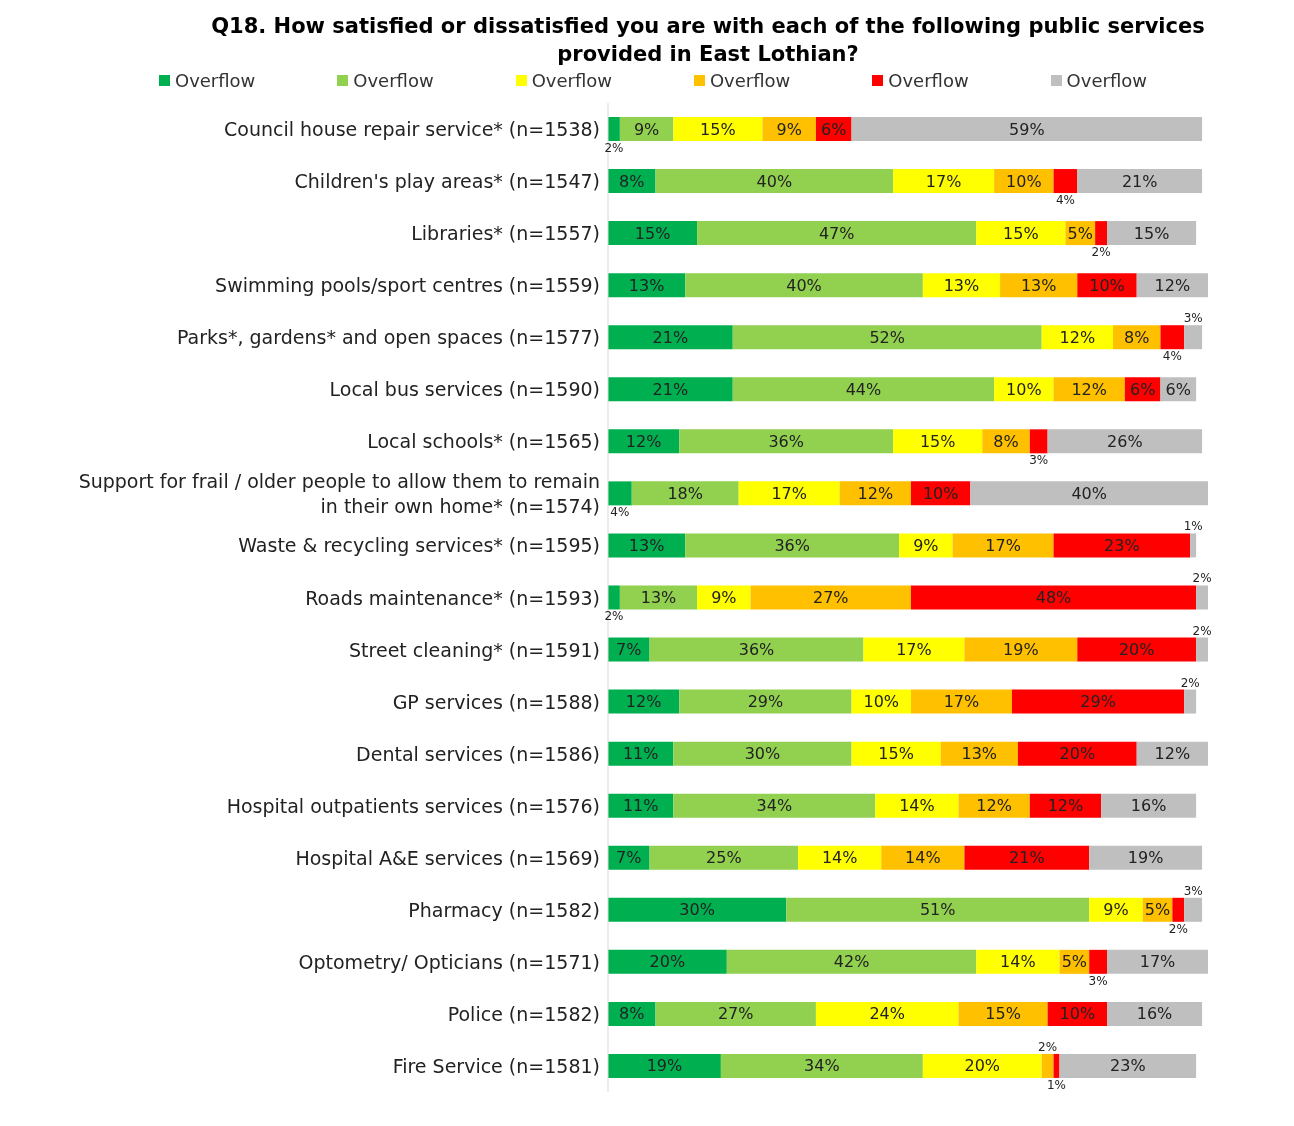  I want to click on data-label: 19%, so click(1021, 650).